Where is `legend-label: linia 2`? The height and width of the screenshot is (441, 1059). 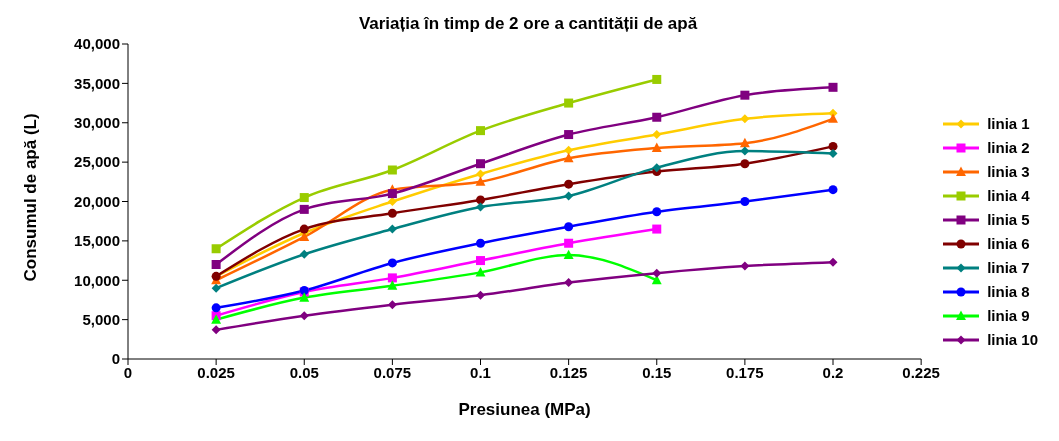
legend-label: linia 2 is located at coordinates (1008, 147).